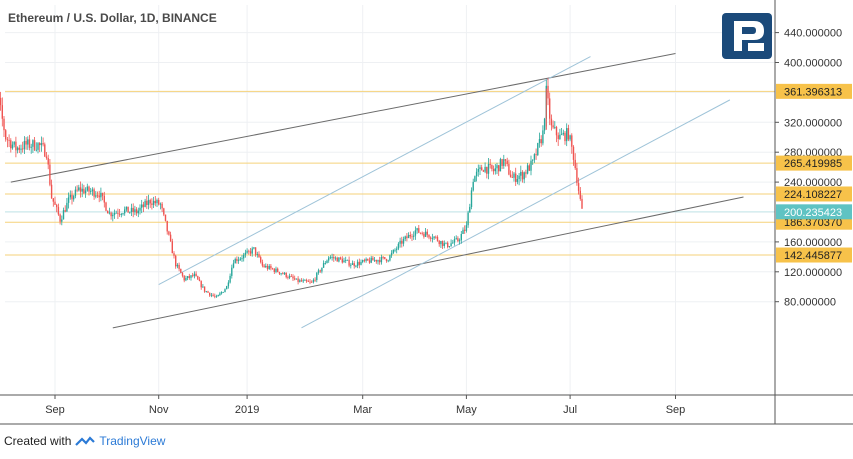  What do you see at coordinates (814, 255) in the screenshot?
I see `level-label-box` at bounding box center [814, 255].